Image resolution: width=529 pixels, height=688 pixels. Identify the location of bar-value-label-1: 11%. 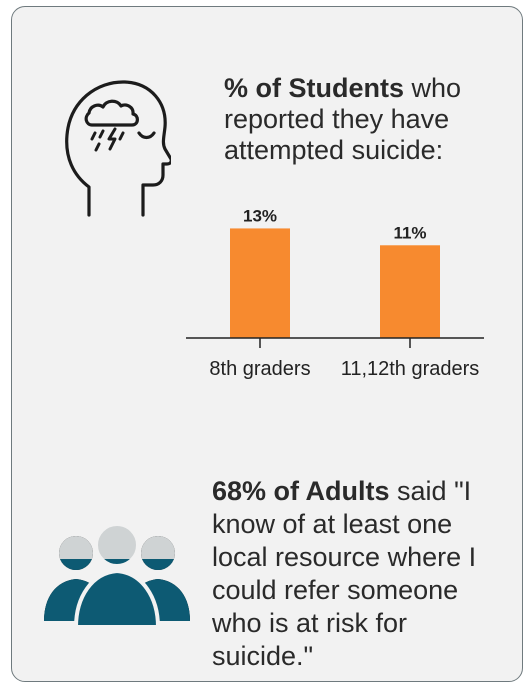
(409, 232).